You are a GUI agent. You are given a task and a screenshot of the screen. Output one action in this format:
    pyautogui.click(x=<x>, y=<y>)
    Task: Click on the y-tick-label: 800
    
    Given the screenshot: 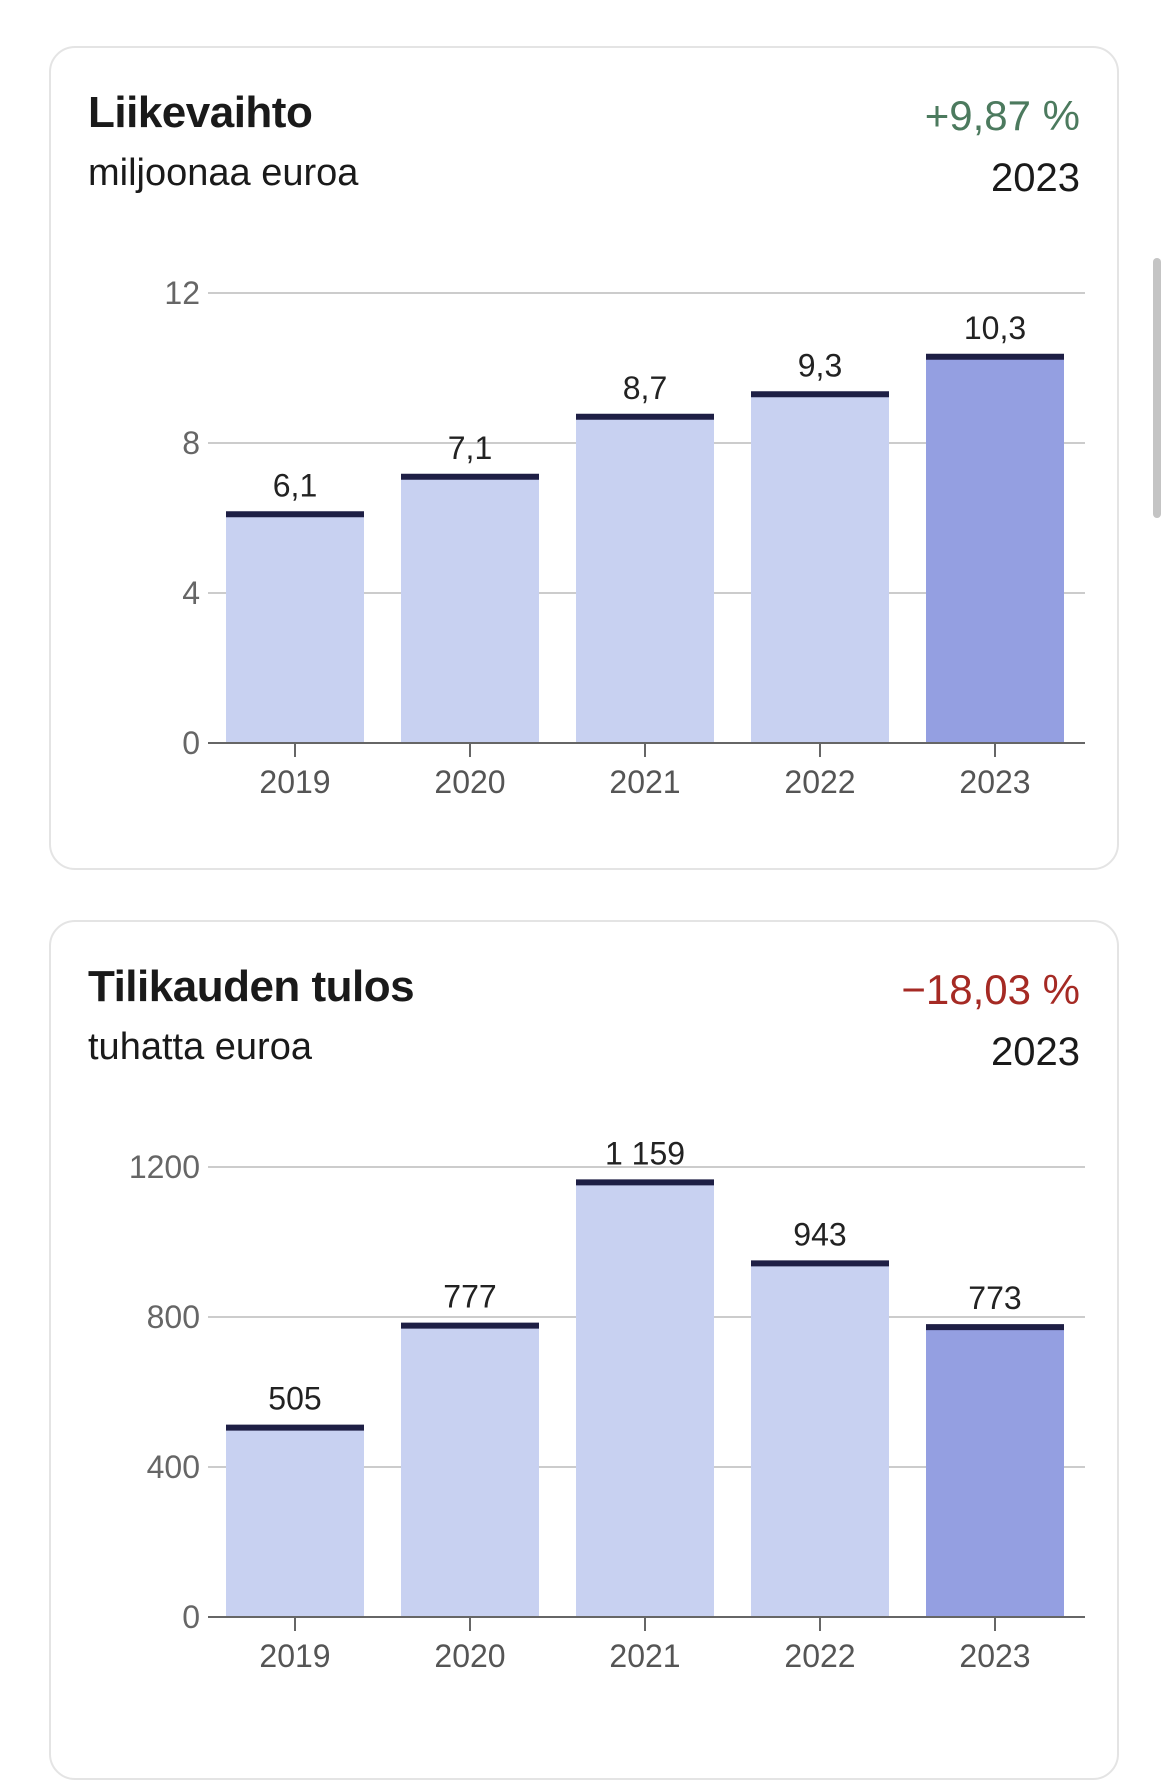 What is the action you would take?
    pyautogui.click(x=173, y=1317)
    